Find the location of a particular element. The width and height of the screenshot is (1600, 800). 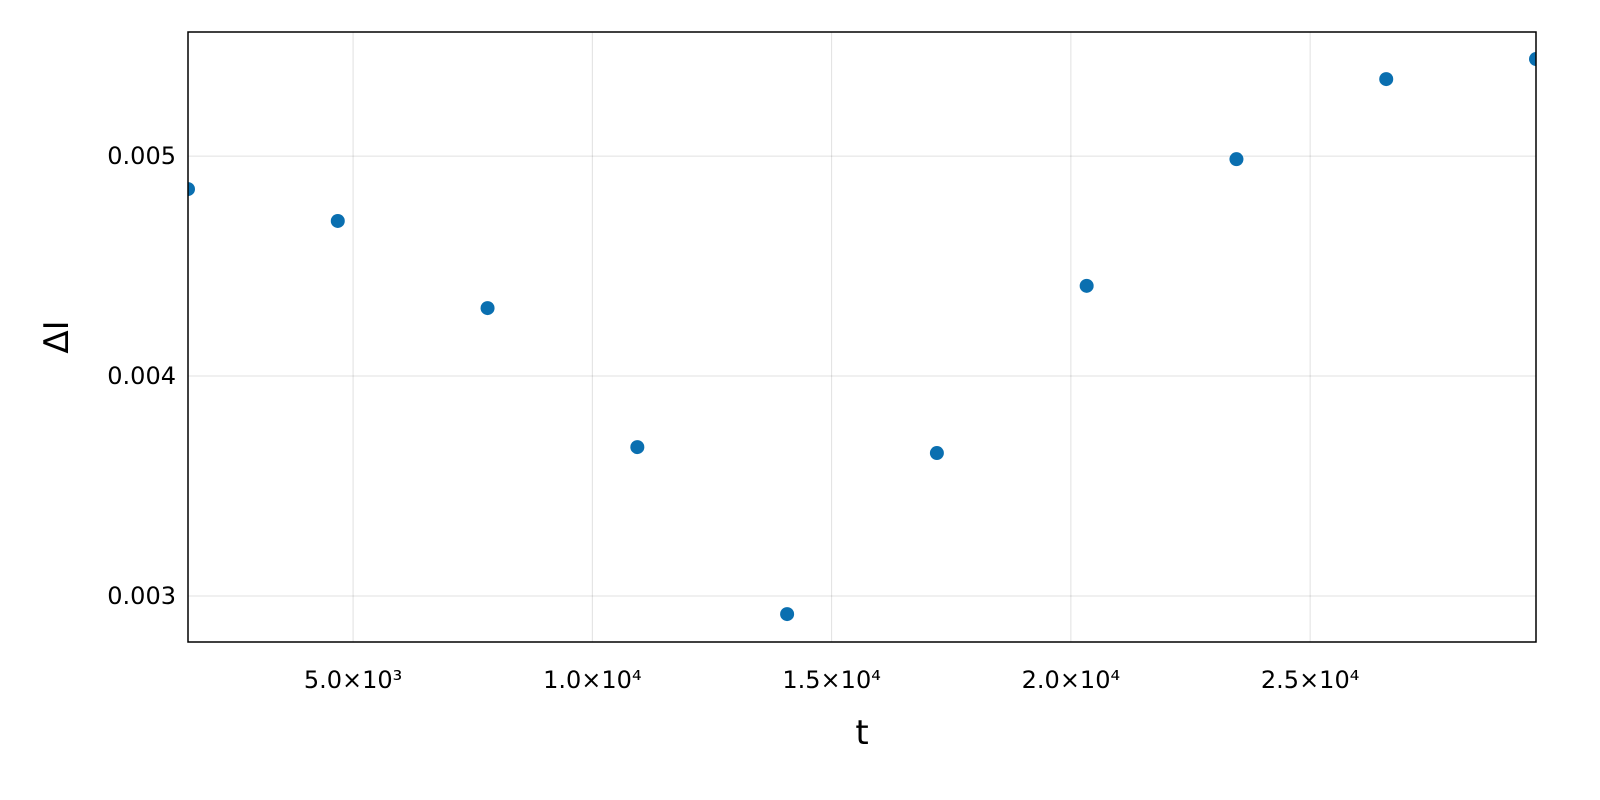

x-tick-label: 1.5×10⁴ is located at coordinates (831, 680).